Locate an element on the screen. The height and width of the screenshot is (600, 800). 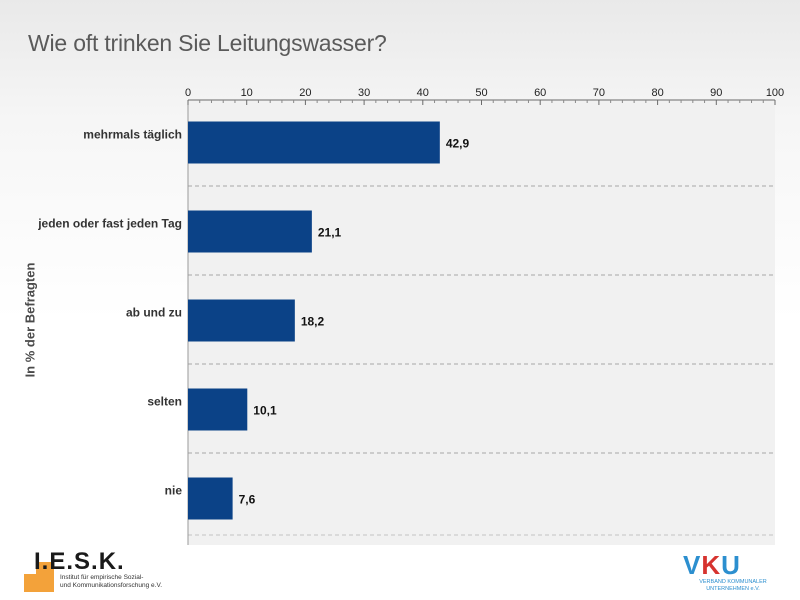
iesk-logo-name: I.E.S.K. is located at coordinates (79, 561).